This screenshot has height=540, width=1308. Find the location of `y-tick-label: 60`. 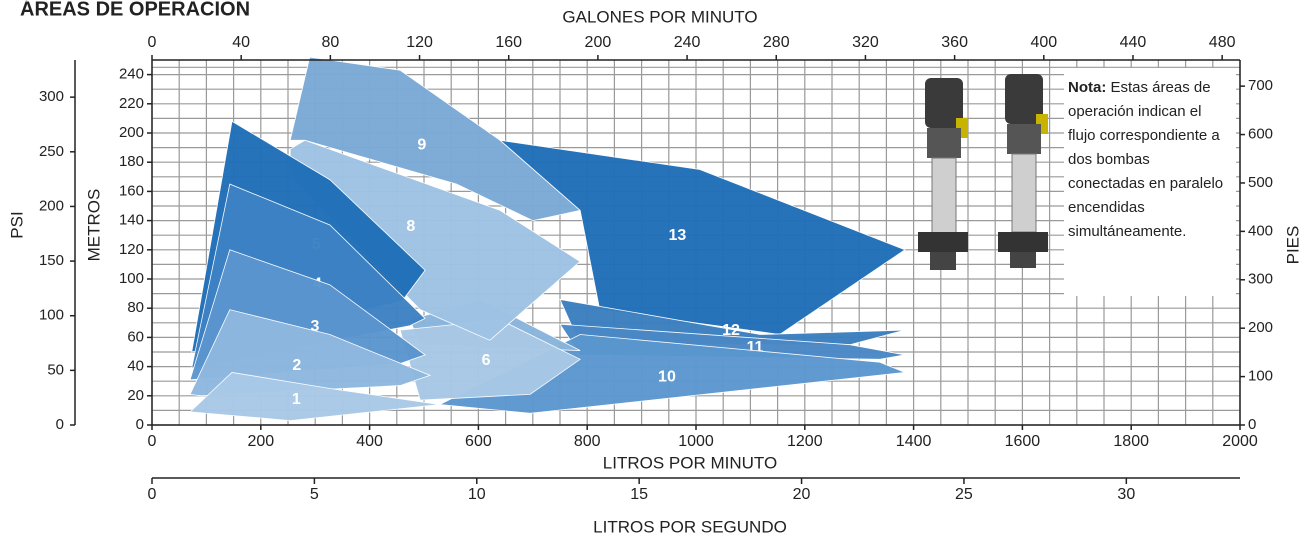

y-tick-label: 60 is located at coordinates (135, 336).